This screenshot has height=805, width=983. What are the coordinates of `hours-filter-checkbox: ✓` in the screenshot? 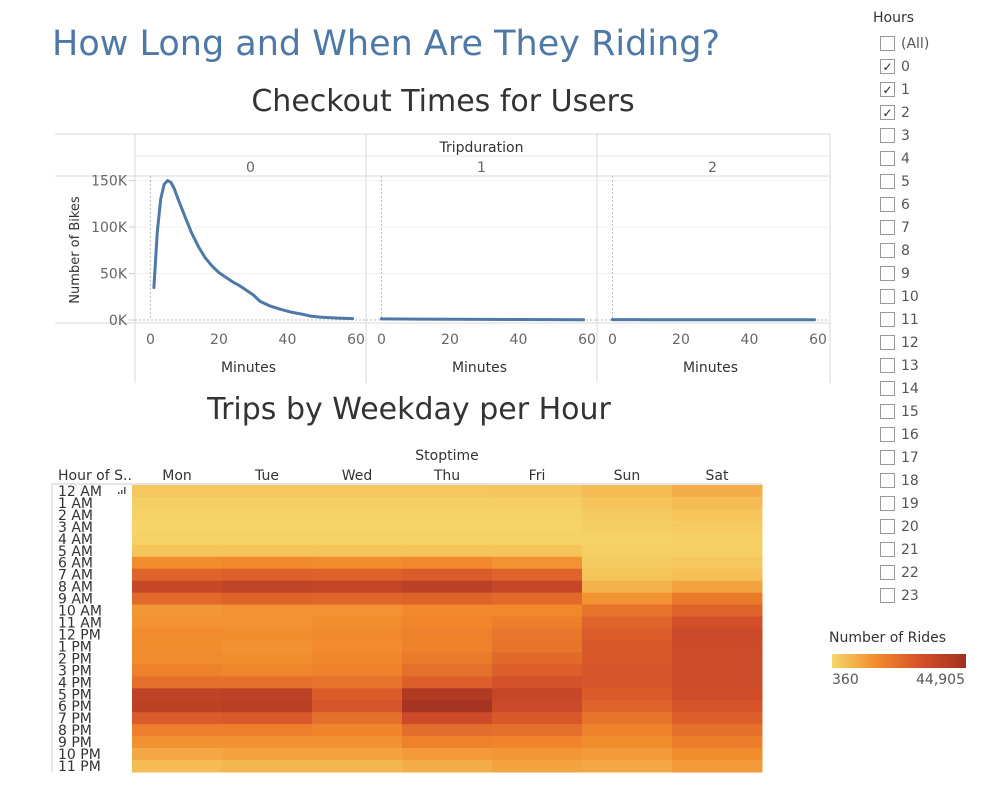 It's located at (887, 66).